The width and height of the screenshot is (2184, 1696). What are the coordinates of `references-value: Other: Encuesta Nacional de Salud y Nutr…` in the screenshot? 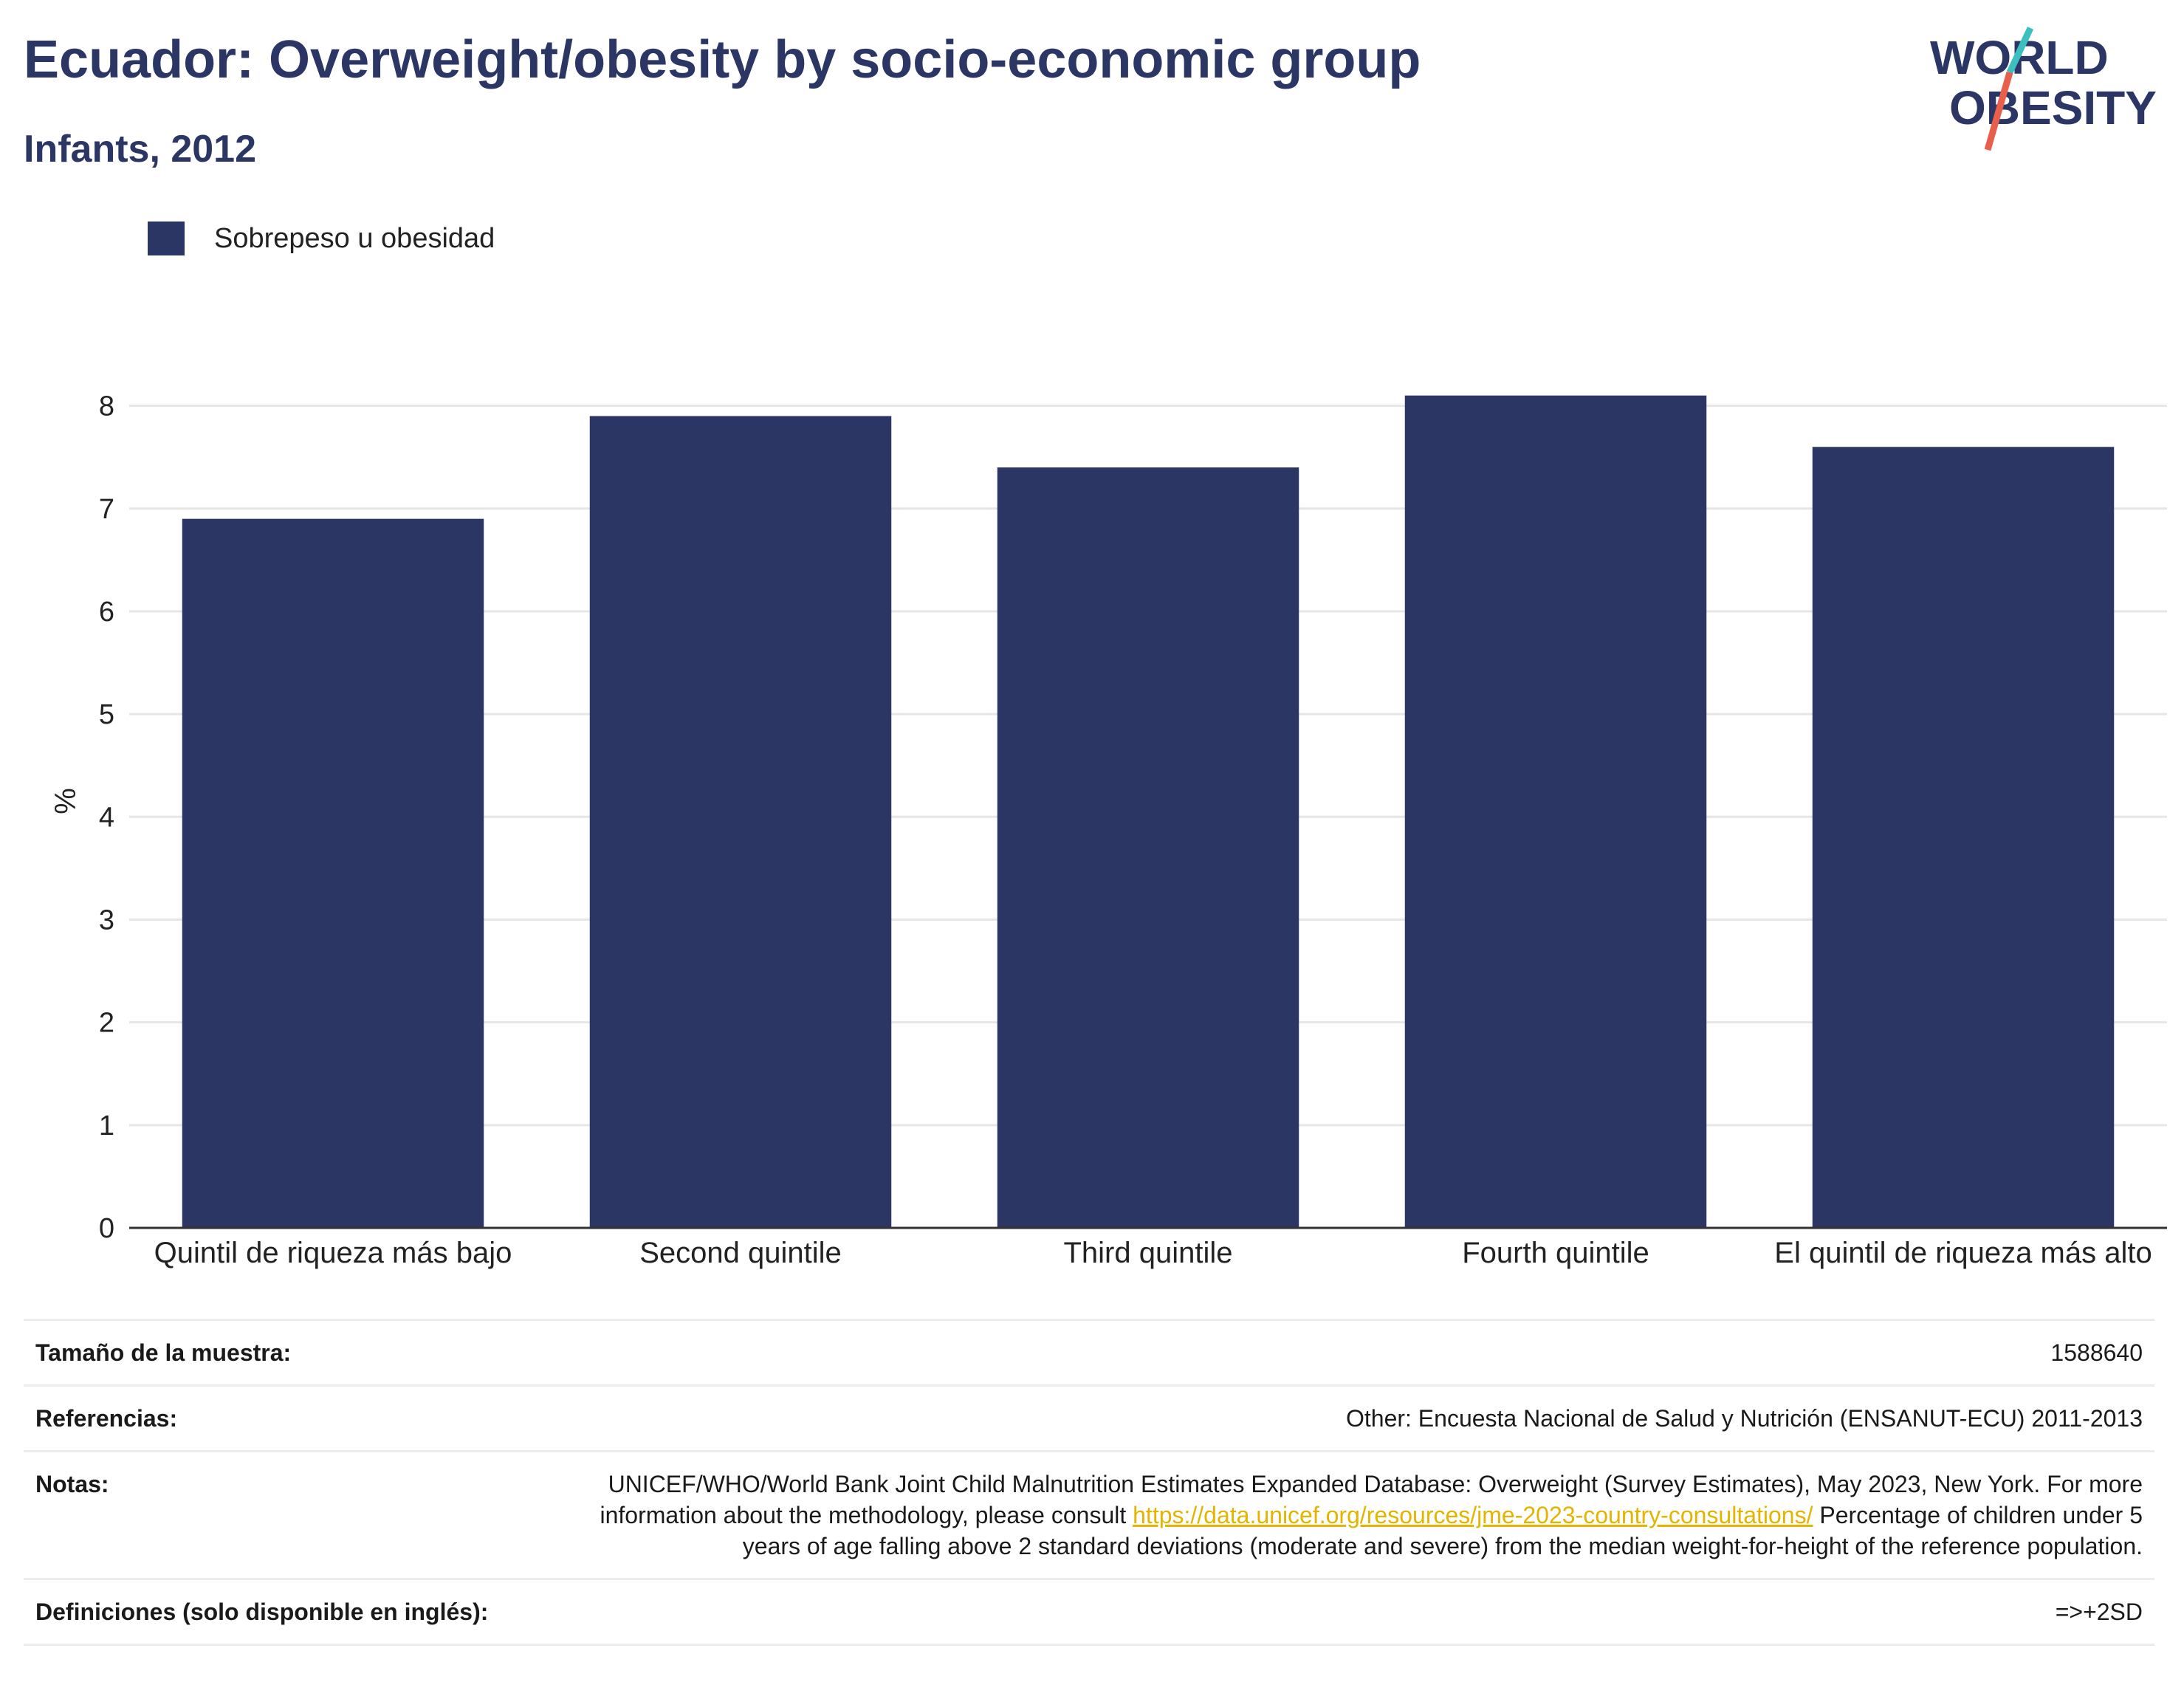 It's located at (1744, 1418).